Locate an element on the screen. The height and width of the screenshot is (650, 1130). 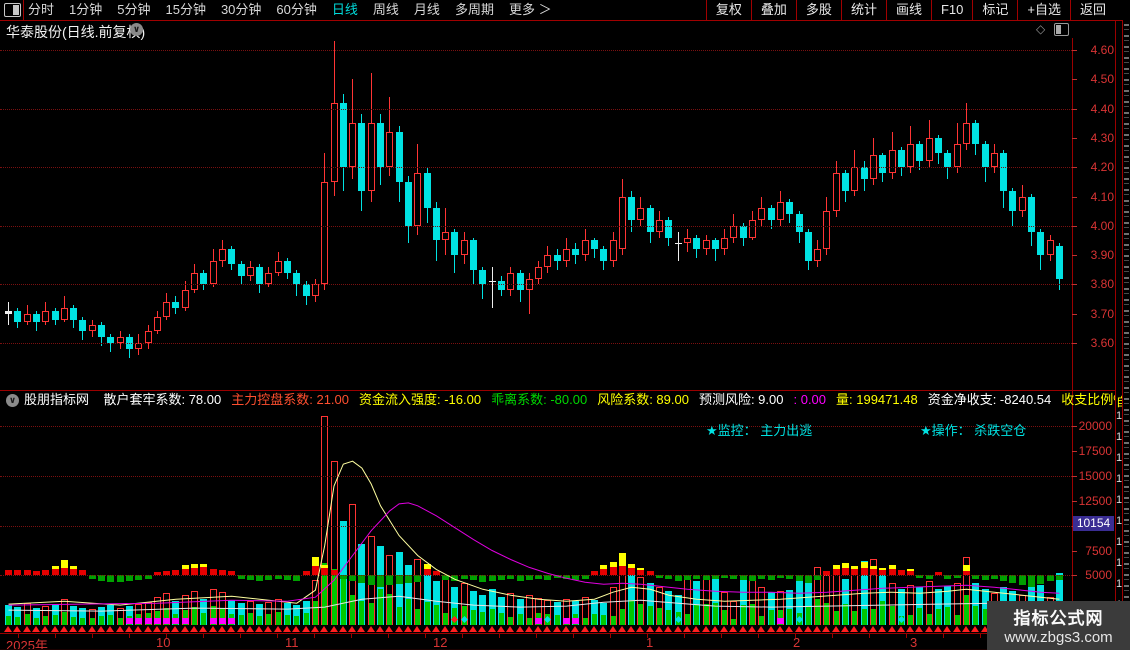
indicator-field: 预测风险: 9.00 is located at coordinates (741, 399).